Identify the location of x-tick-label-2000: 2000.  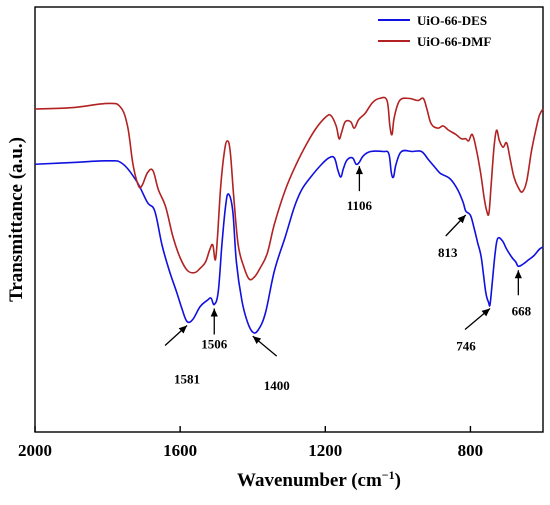
(35, 450).